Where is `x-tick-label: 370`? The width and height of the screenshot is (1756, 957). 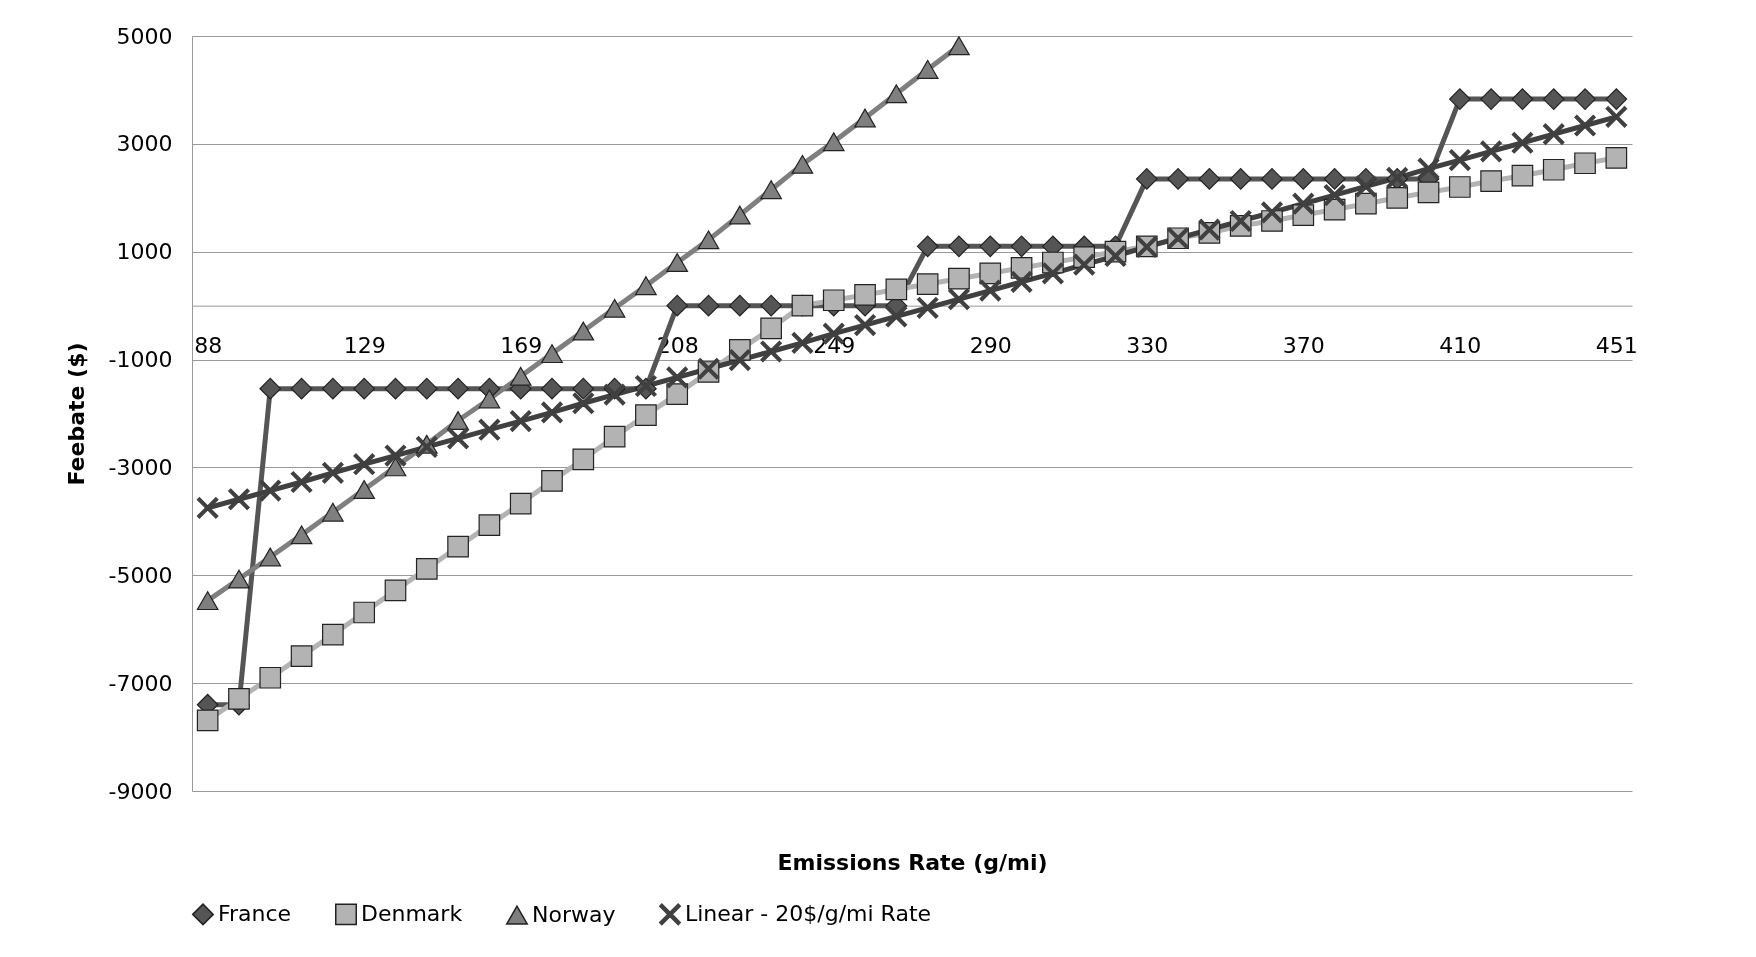
x-tick-label: 370 is located at coordinates (1303, 346).